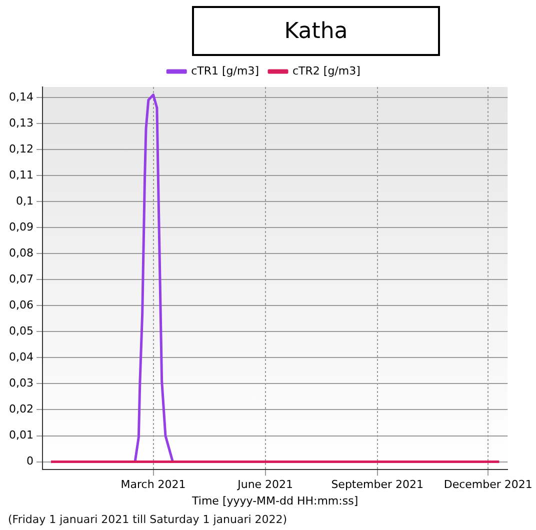 The width and height of the screenshot is (536, 530). What do you see at coordinates (326, 71) in the screenshot?
I see `legend-label: cTR2 [g/m3]` at bounding box center [326, 71].